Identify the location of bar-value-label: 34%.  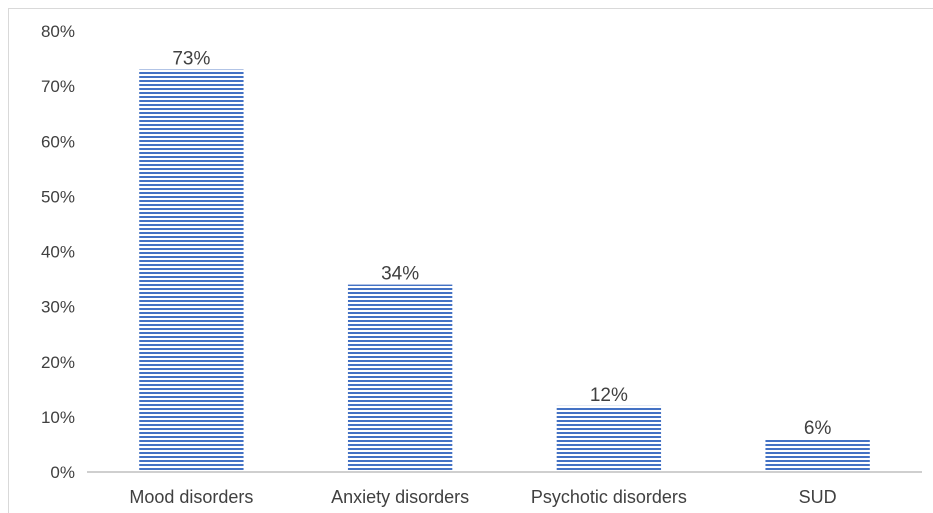
(400, 274).